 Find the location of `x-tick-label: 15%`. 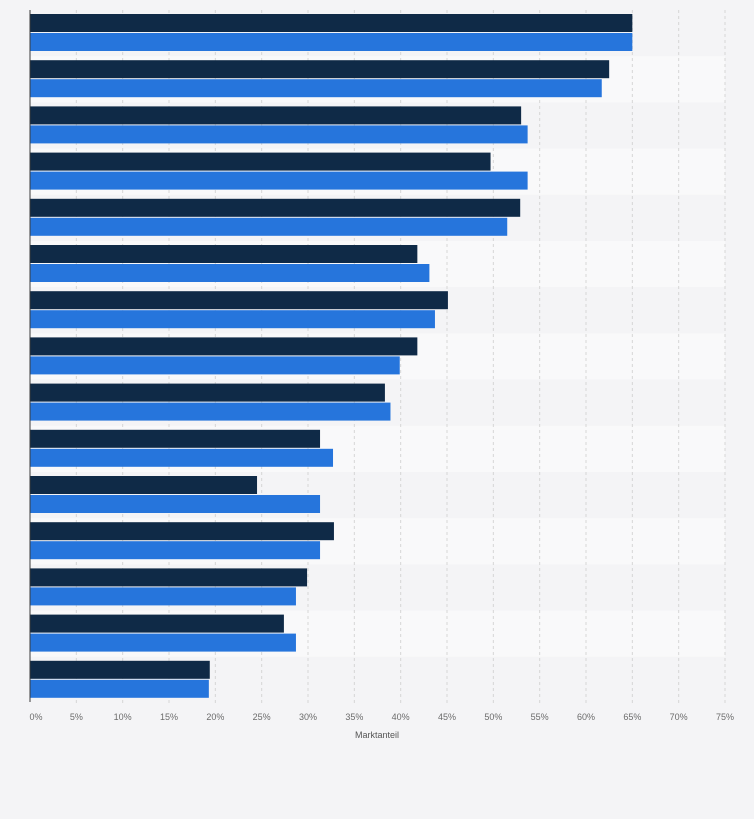

x-tick-label: 15% is located at coordinates (169, 717).